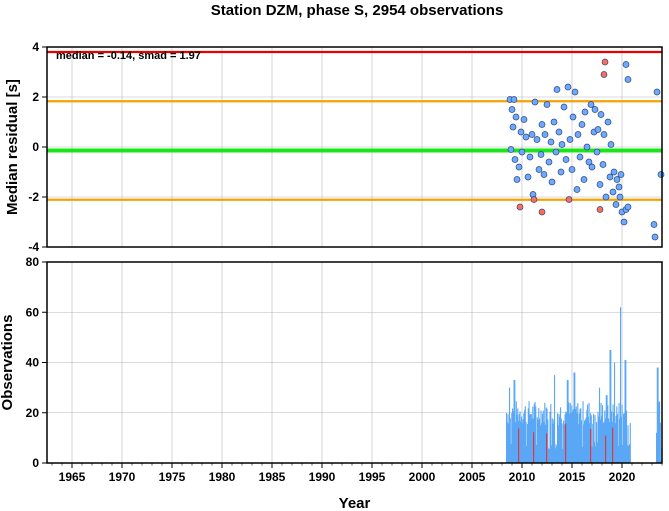 This screenshot has height=511, width=669. I want to click on x-tick-label: 2015, so click(572, 477).